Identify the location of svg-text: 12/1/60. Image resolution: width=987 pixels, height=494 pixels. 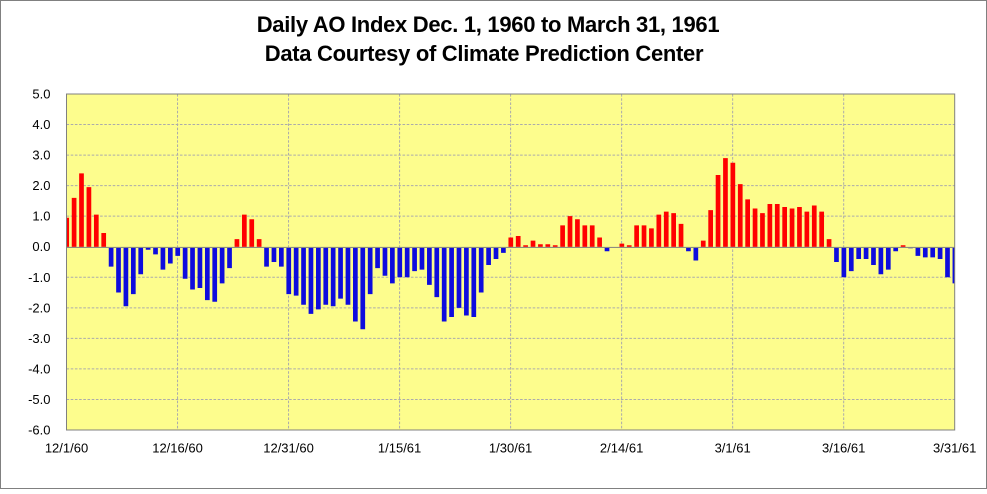
(66, 448).